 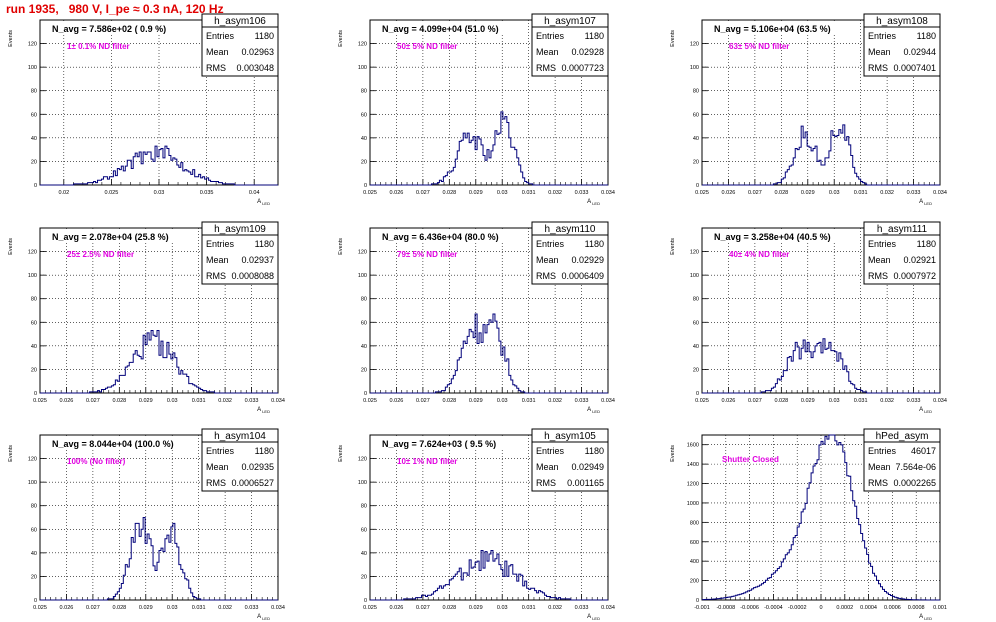 I want to click on y-tick-label: 600, so click(x=694, y=543).